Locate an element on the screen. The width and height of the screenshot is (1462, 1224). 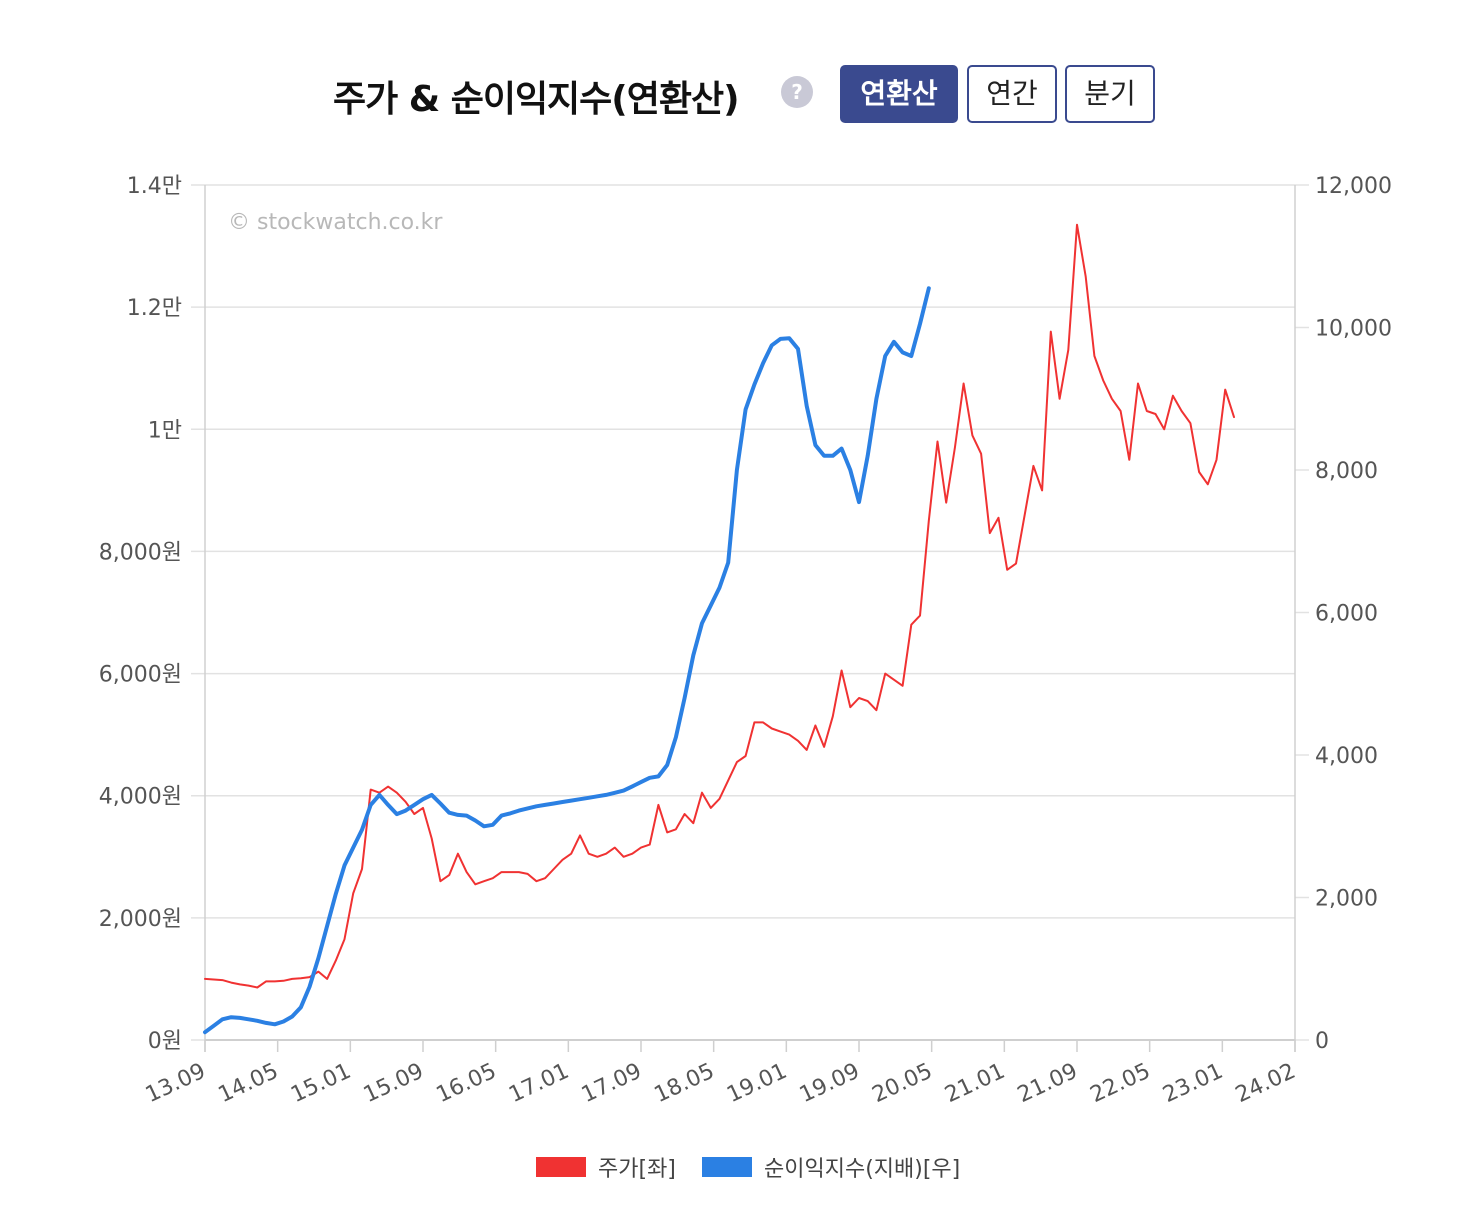
y-left-tick-label: 0원 is located at coordinates (165, 1041).